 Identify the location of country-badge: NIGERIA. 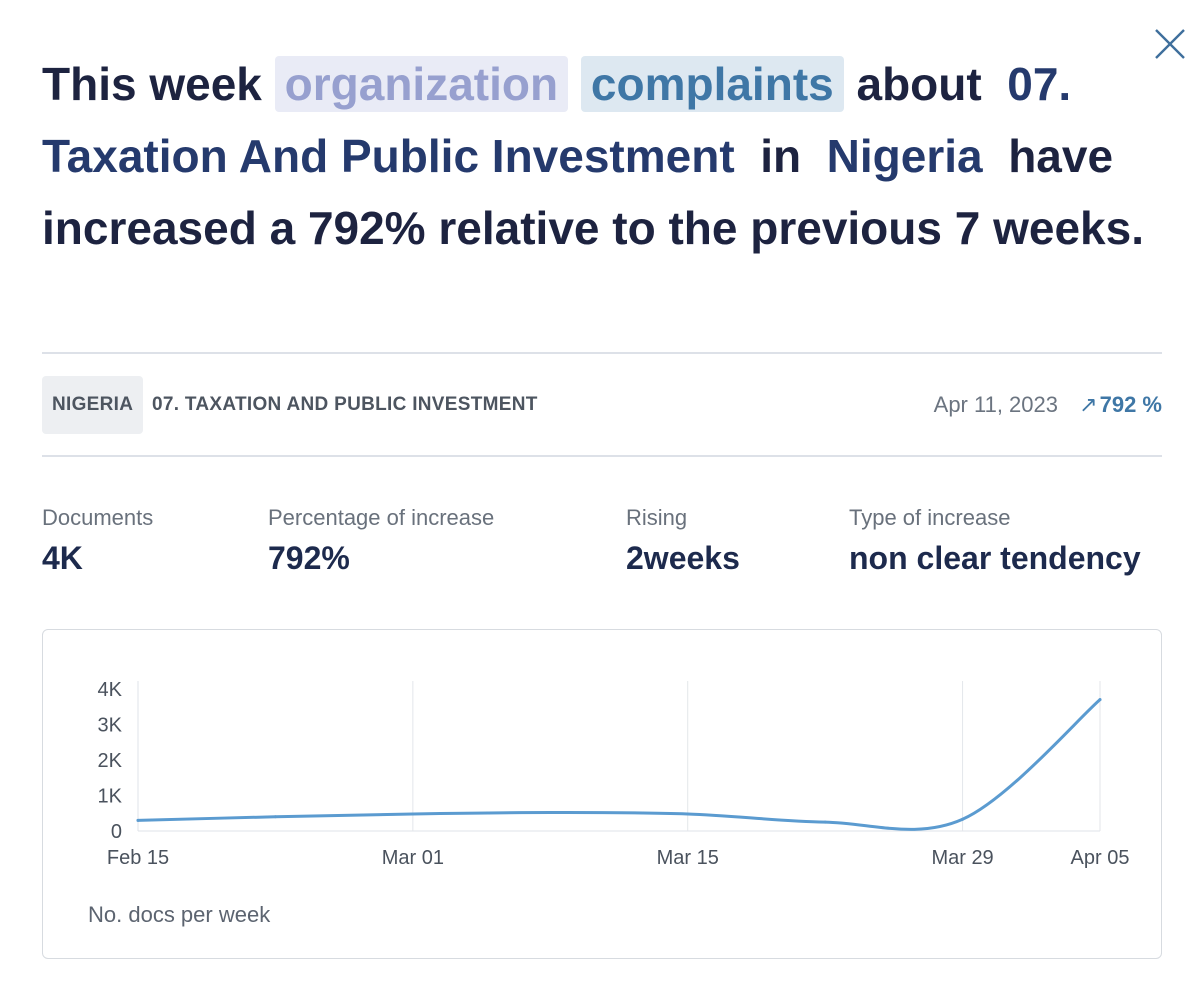
(93, 405).